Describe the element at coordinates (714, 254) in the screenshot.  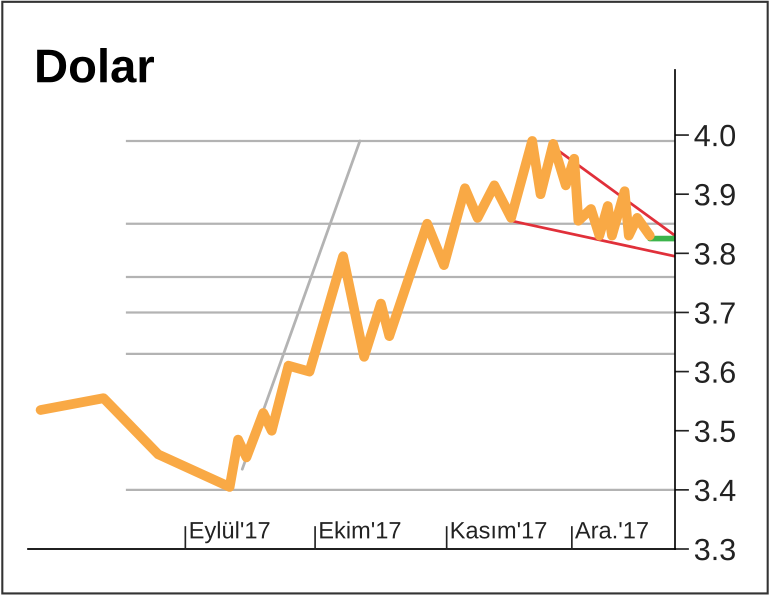
I see `y-tick-label: 3.8` at that location.